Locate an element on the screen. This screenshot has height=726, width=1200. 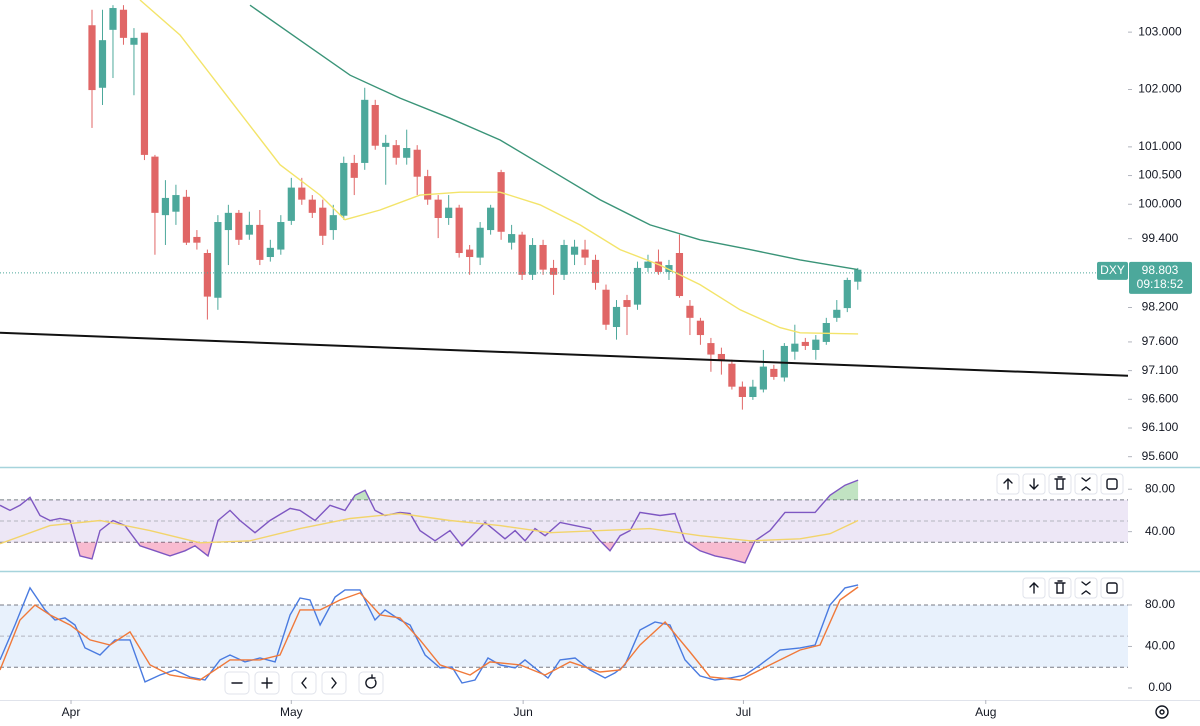
symbol-badge is located at coordinates (1112, 270).